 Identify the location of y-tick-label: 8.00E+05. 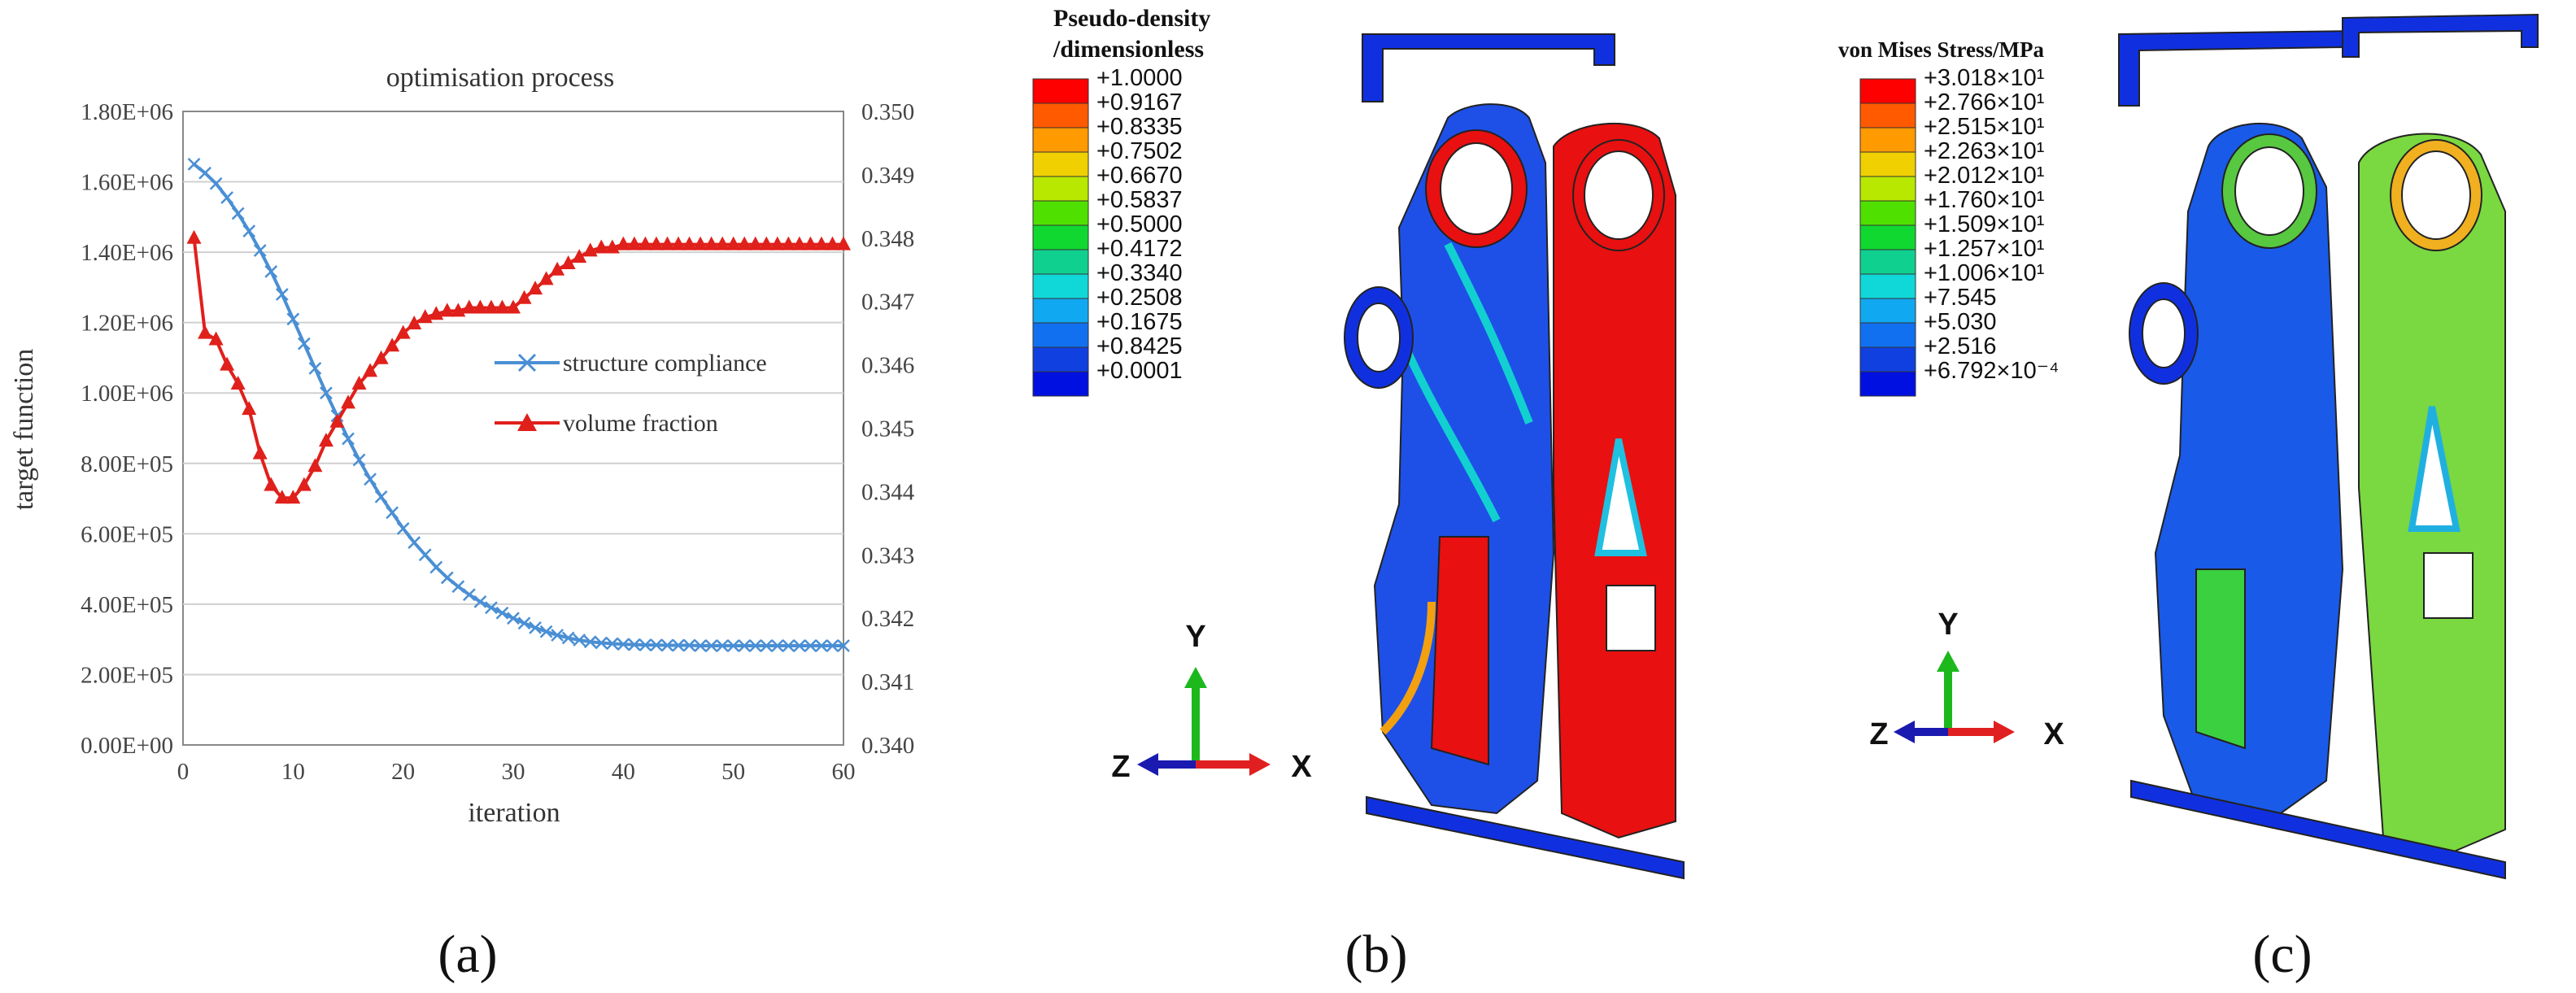
(127, 464).